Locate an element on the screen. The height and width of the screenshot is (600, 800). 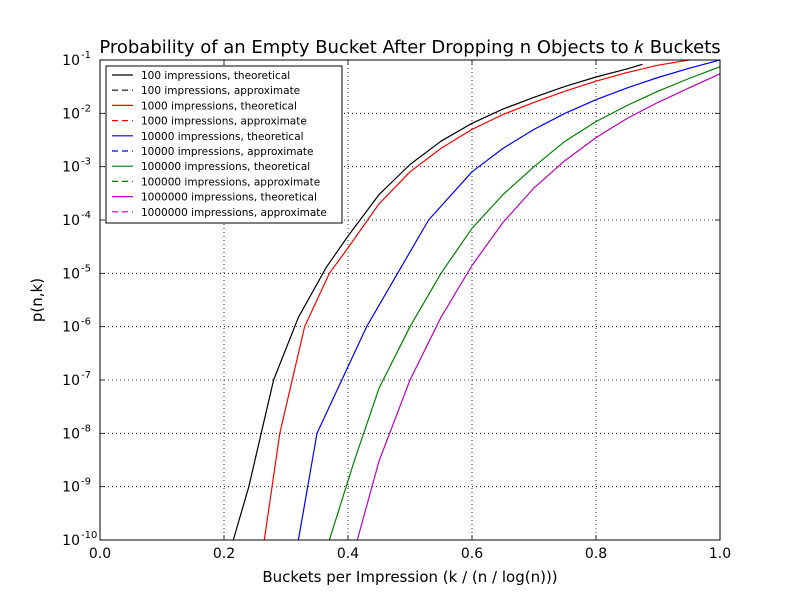
y-tick-exponent: -6 is located at coordinates (86, 322).